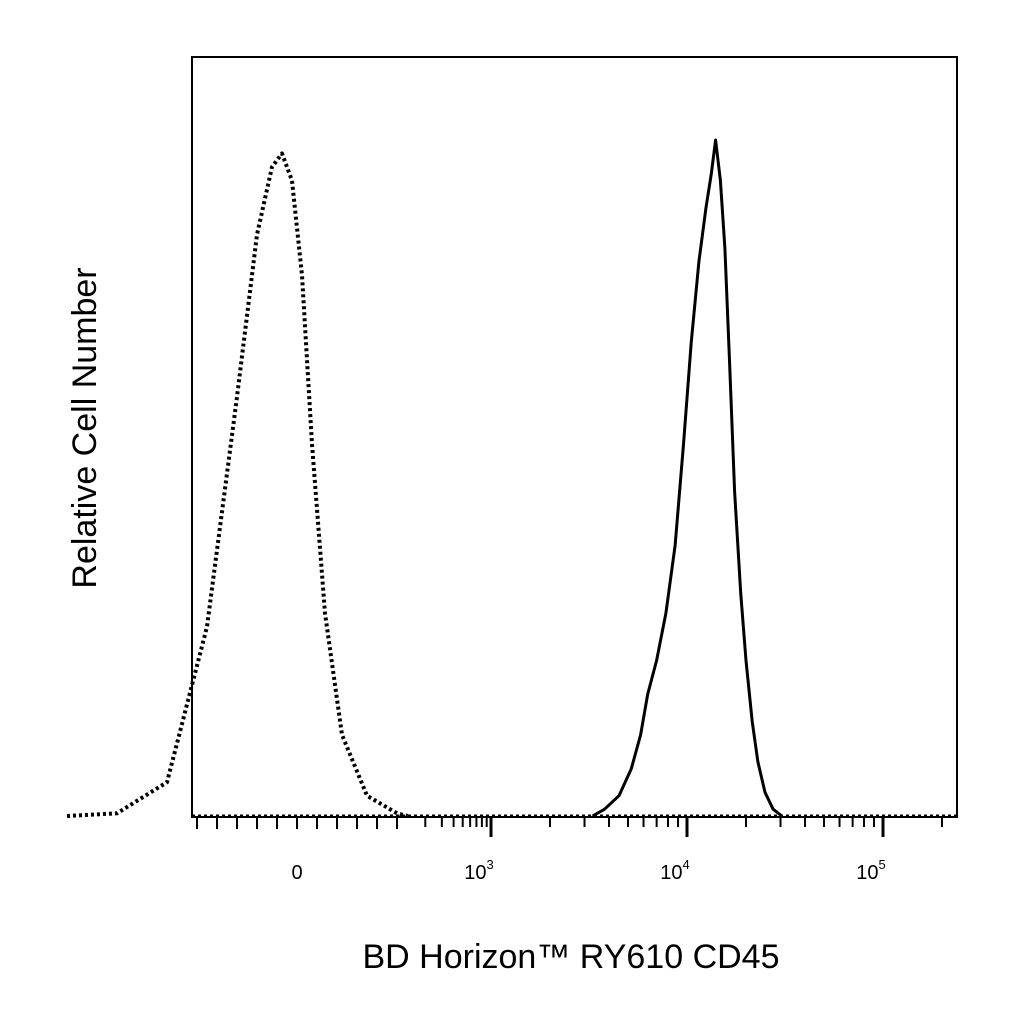 Image resolution: width=1024 pixels, height=1024 pixels. Describe the element at coordinates (571, 957) in the screenshot. I see `x-axis-label: BD Horizon™ RY610 CD45` at that location.